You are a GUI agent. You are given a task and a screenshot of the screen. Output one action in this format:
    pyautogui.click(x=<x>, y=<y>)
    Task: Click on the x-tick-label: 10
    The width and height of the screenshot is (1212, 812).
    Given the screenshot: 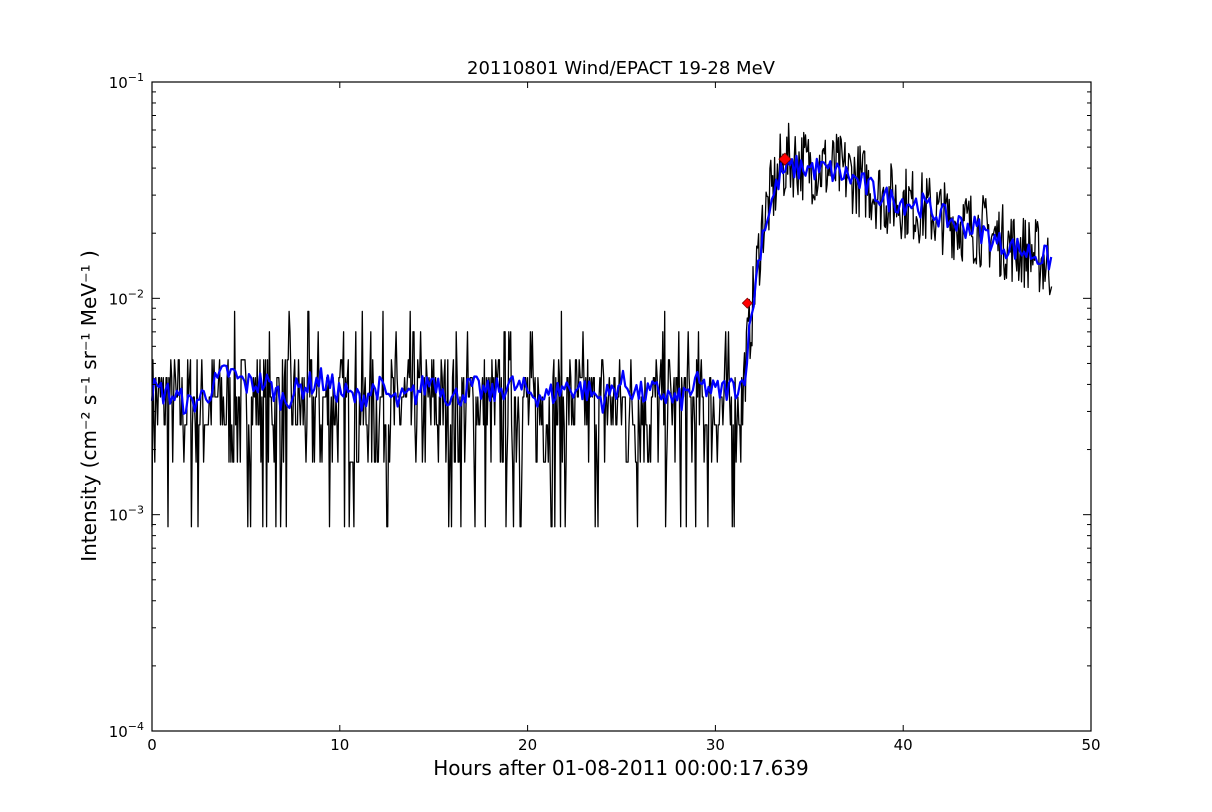 What is the action you would take?
    pyautogui.click(x=339, y=745)
    